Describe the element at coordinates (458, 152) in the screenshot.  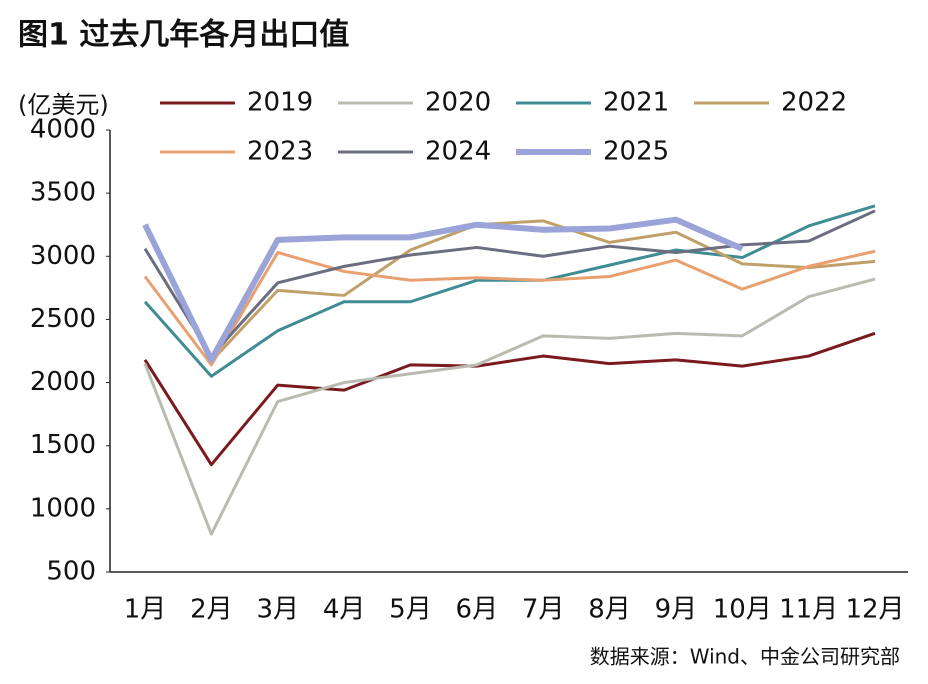
I see `legend-label: 2024` at that location.